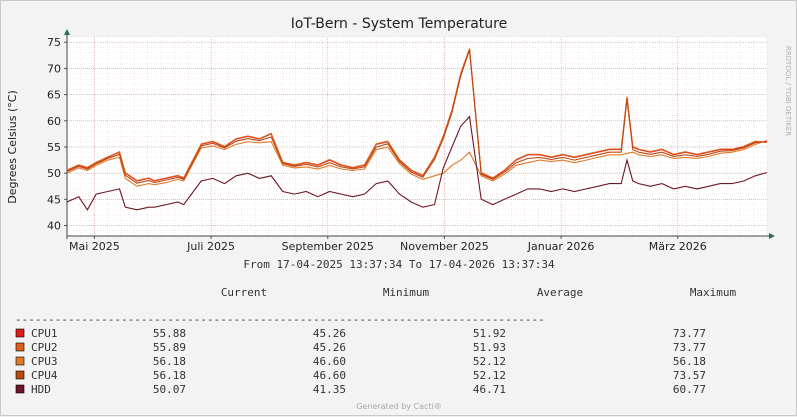  Describe the element at coordinates (788, 91) in the screenshot. I see `rrdtool-watermark: RRDTOOL / TOBI OETIKER` at that location.